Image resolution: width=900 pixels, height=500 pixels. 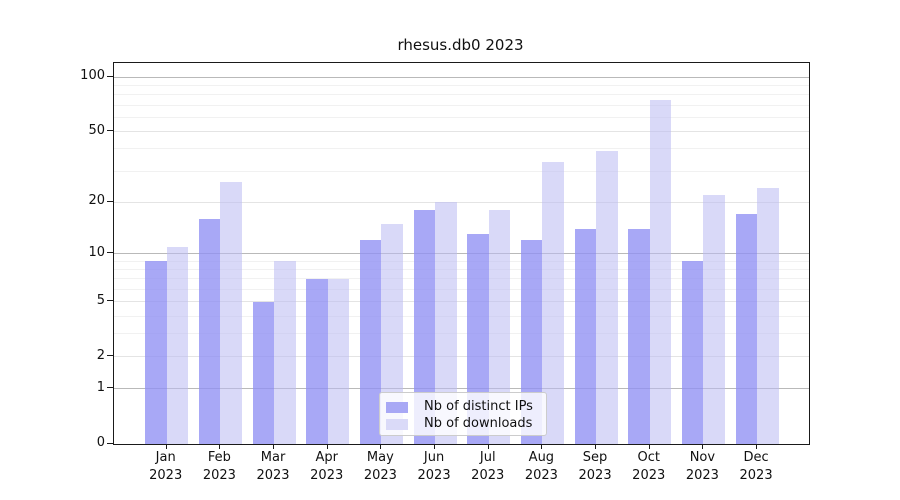 I want to click on x-tick-mark-jul, so click(x=488, y=446).